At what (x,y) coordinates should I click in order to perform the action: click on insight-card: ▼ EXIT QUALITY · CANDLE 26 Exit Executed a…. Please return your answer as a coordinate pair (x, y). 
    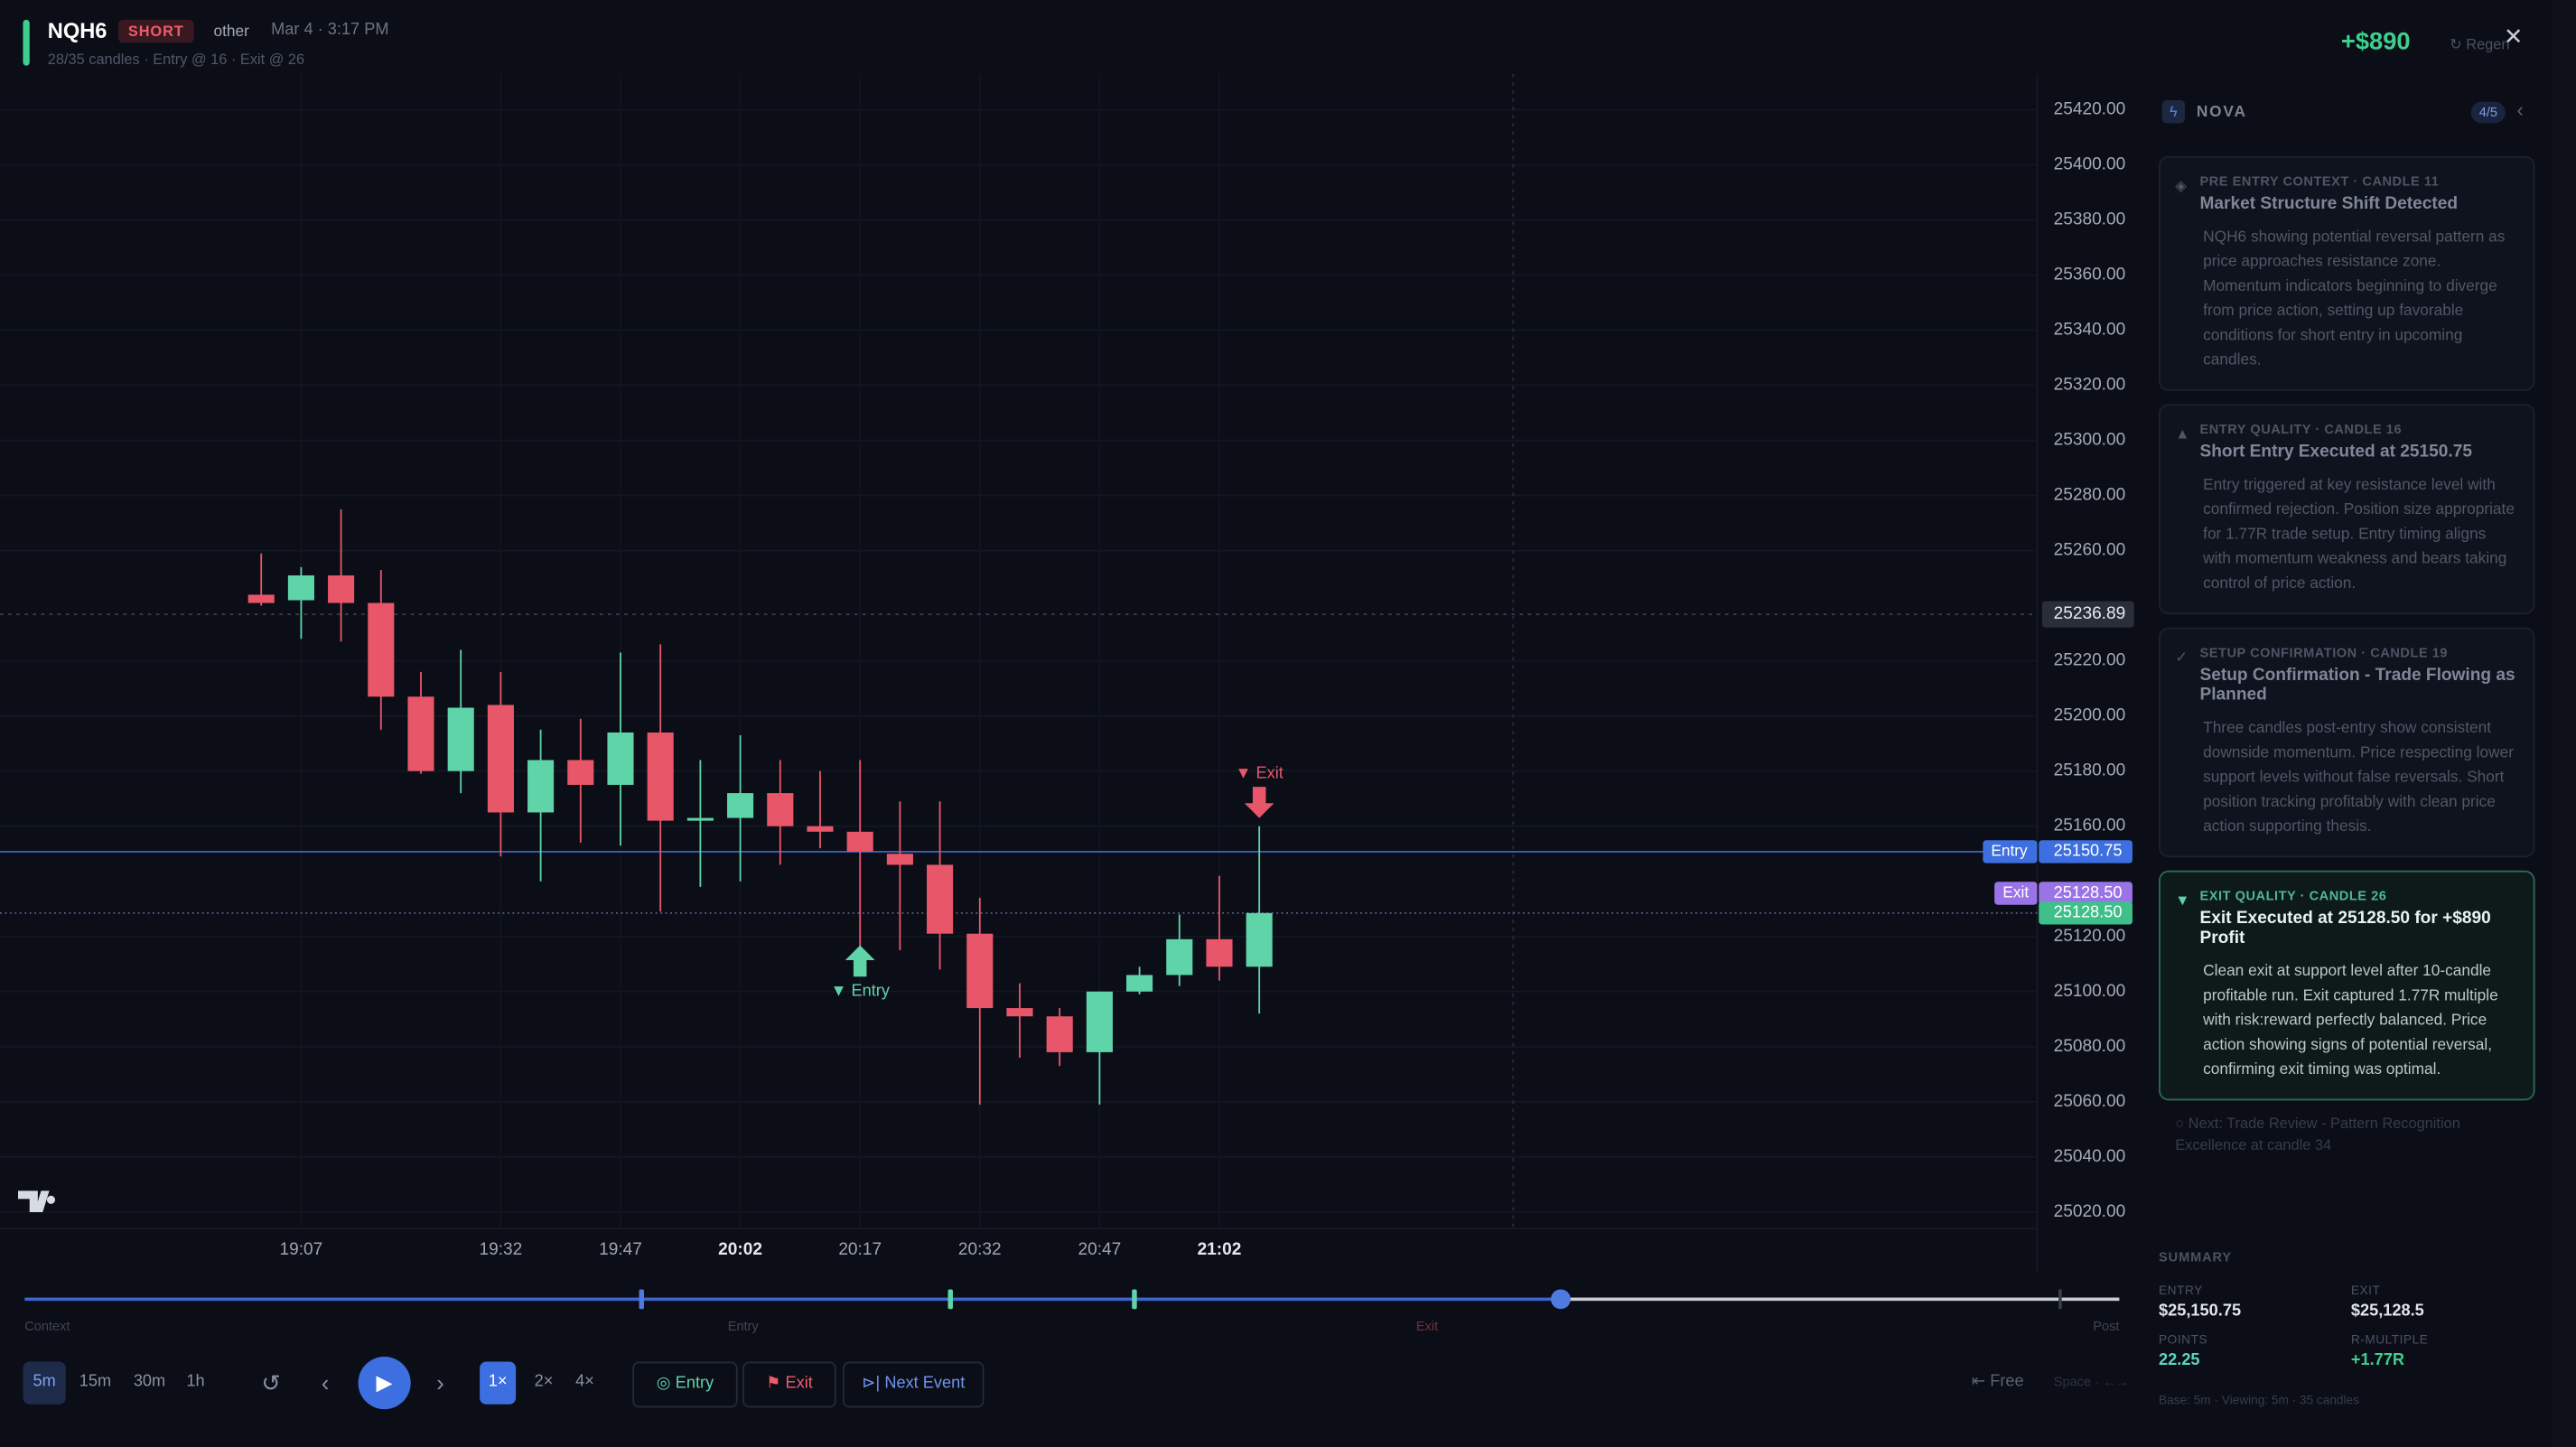
    Looking at the image, I should click on (2347, 985).